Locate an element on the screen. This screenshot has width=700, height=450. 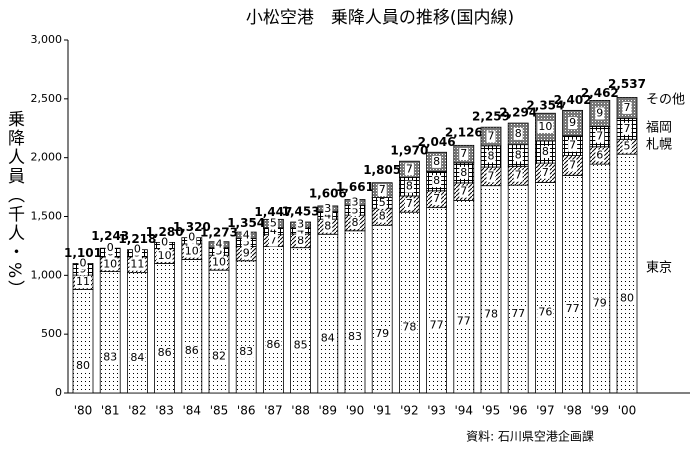
segment-label: 79 is located at coordinates (600, 303).